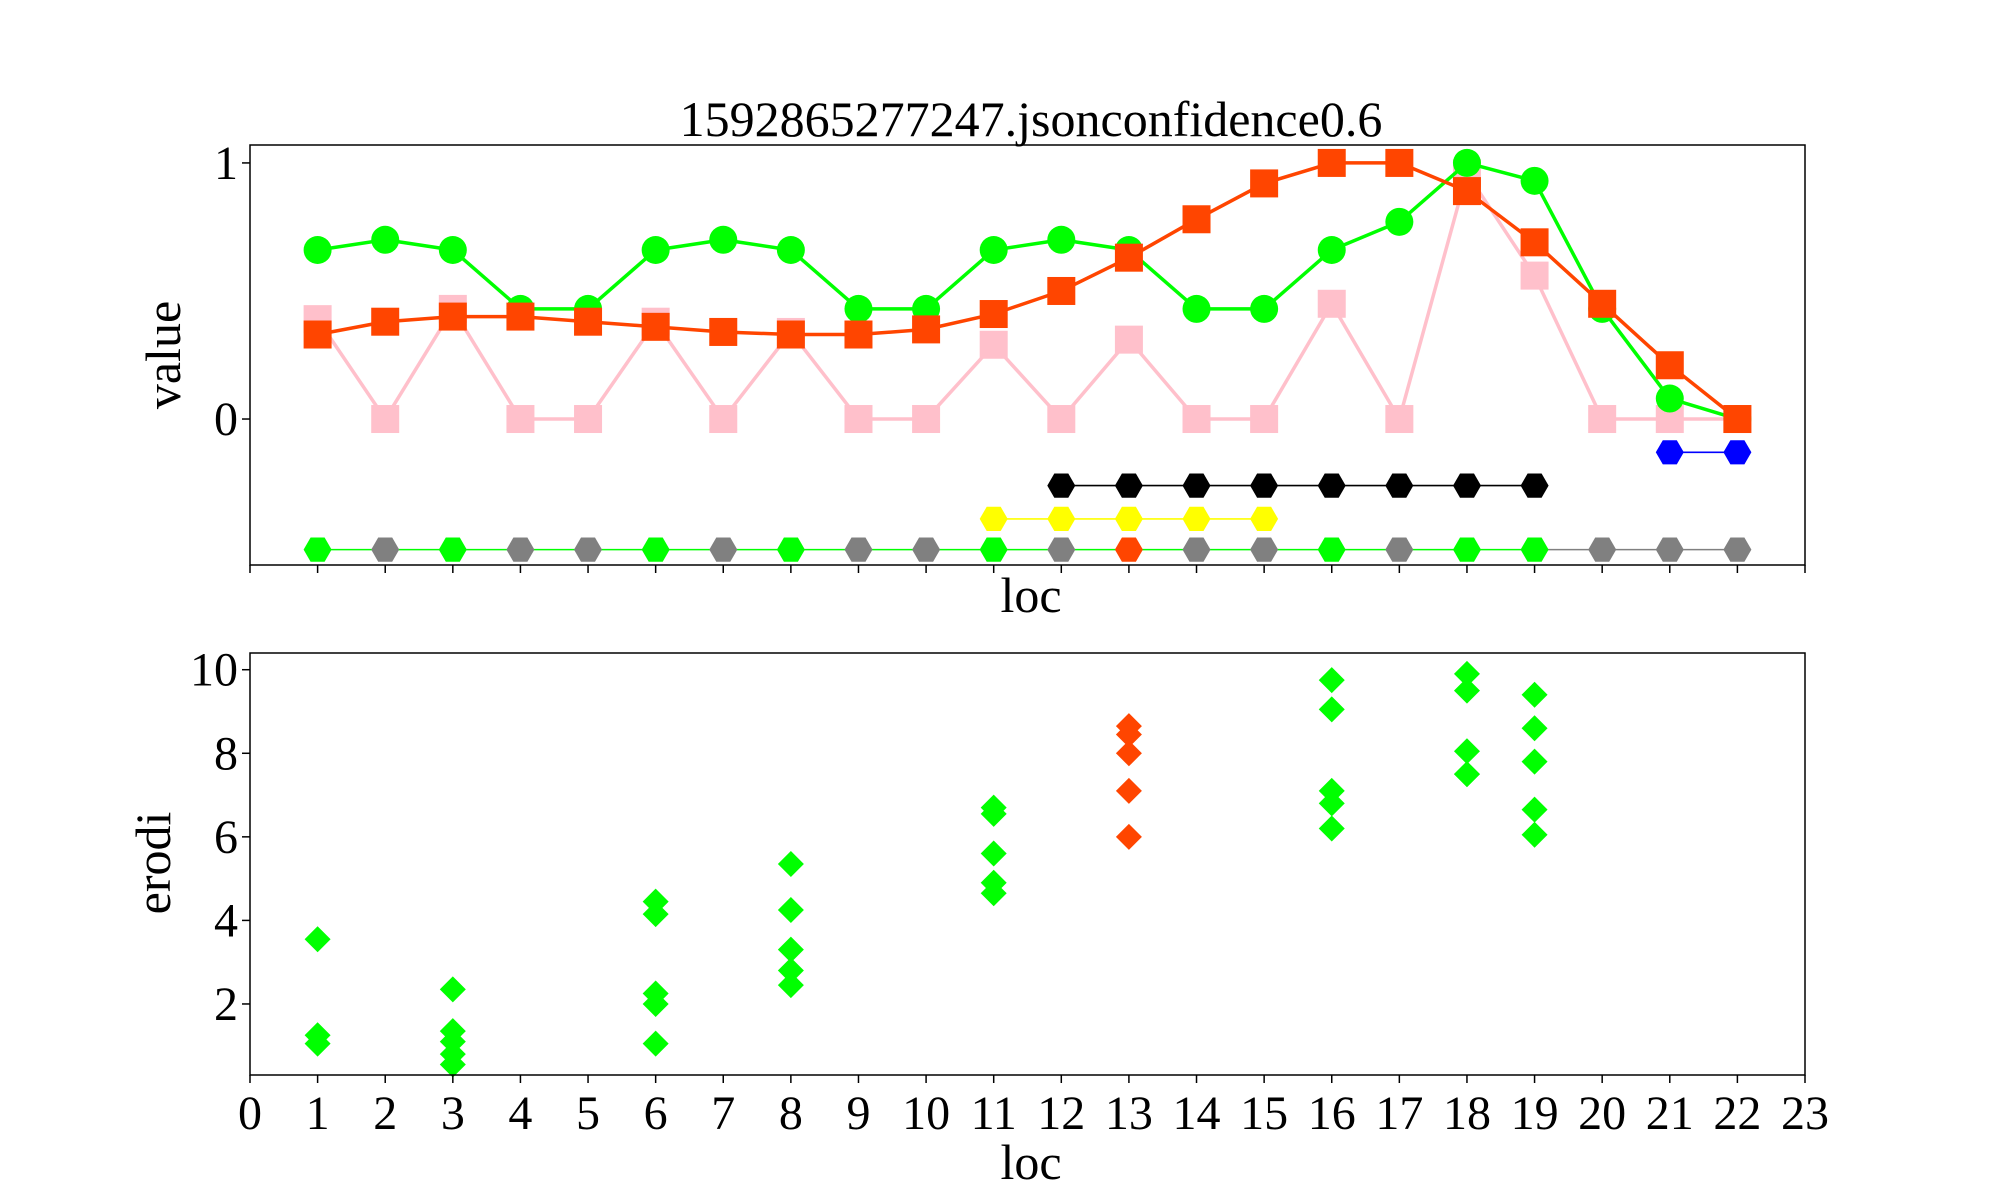 This screenshot has height=1200, width=2000. Describe the element at coordinates (1128, 790) in the screenshot. I see `bottom-series-1-point` at that location.